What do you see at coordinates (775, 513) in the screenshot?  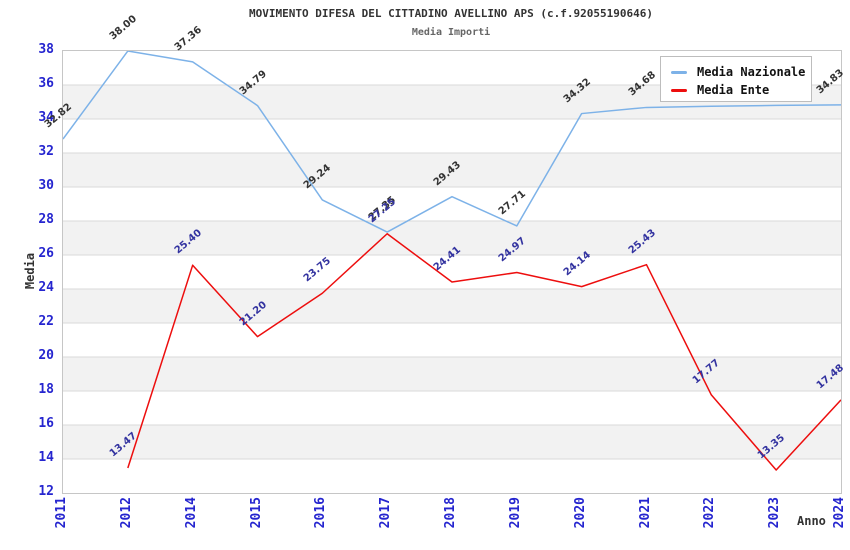 I see `x-tick-label: 2023` at bounding box center [775, 513].